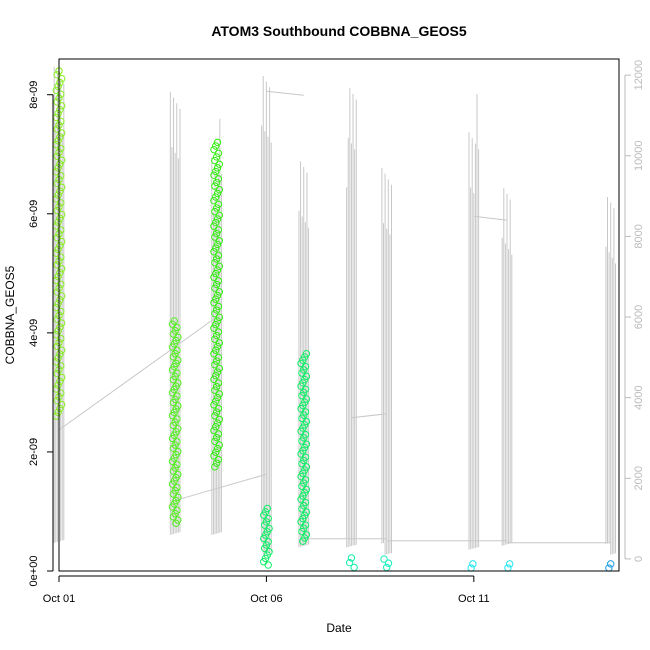 Image resolution: width=650 pixels, height=650 pixels. What do you see at coordinates (639, 397) in the screenshot?
I see `y2-axis-tick-label: 4000` at bounding box center [639, 397].